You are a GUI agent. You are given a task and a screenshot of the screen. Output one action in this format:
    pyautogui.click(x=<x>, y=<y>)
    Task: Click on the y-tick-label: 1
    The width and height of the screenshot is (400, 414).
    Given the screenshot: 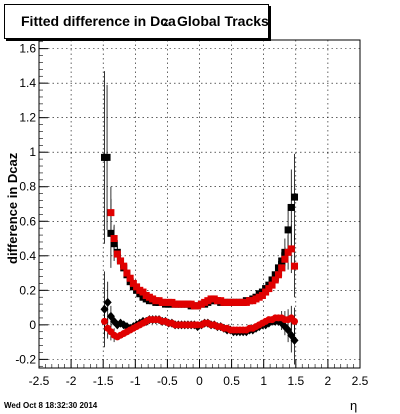 What is the action you would take?
    pyautogui.click(x=32, y=152)
    